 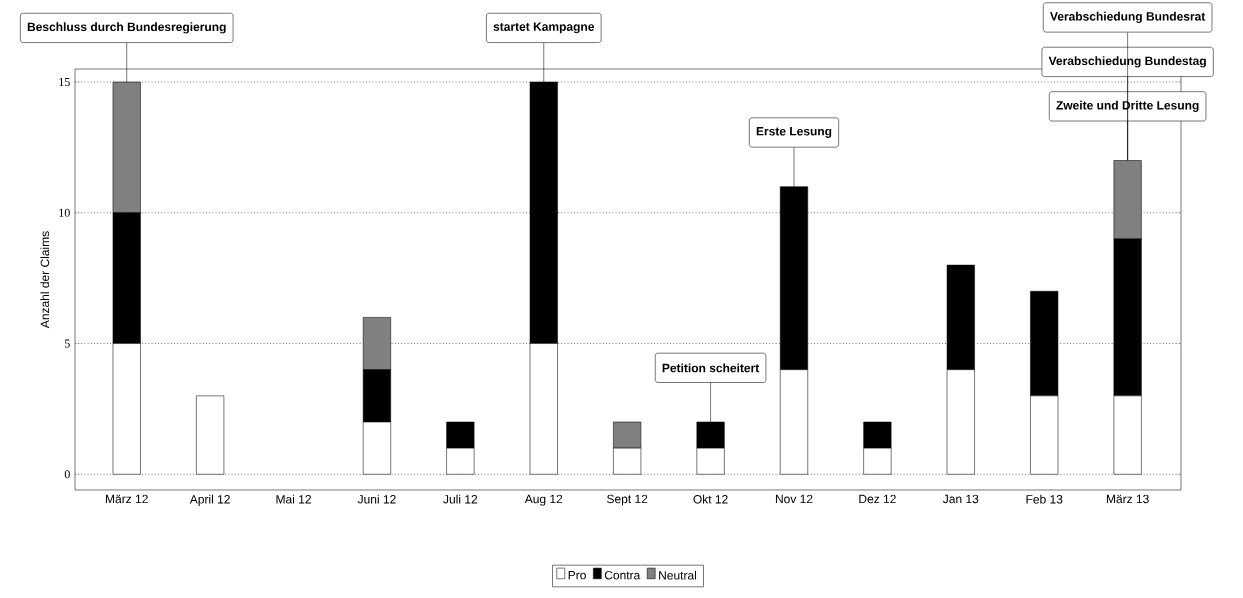 I want to click on annotation: Erste Lesung, so click(x=794, y=132).